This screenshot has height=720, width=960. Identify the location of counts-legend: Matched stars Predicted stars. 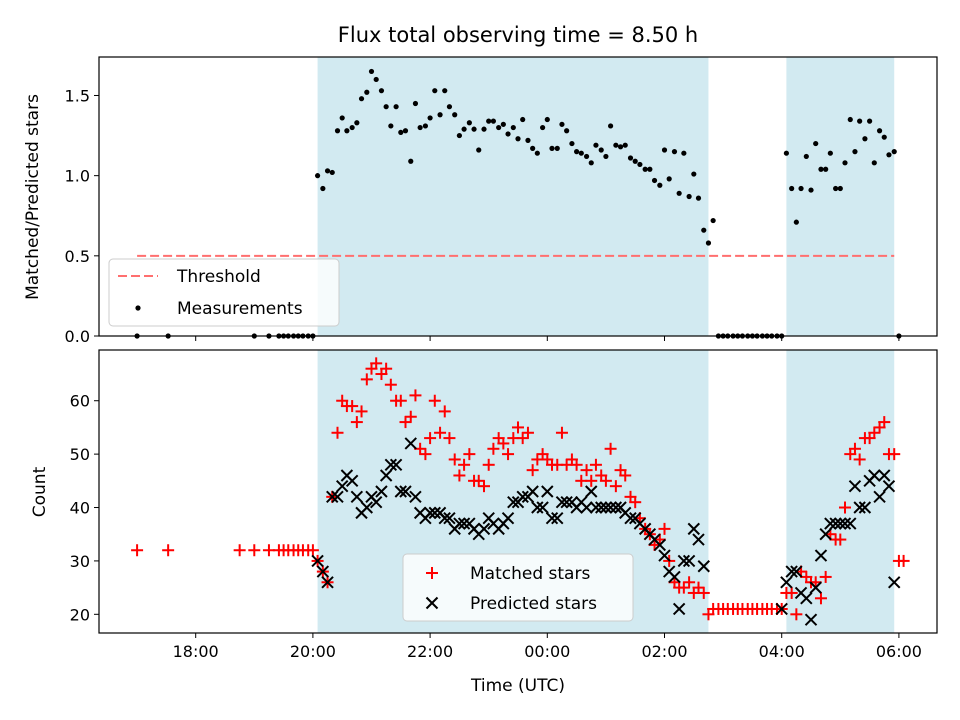
(518, 587).